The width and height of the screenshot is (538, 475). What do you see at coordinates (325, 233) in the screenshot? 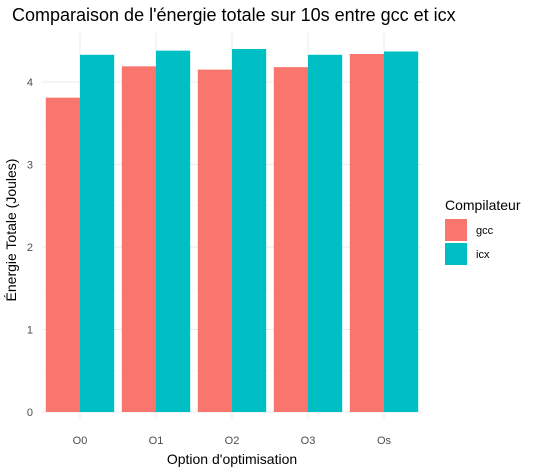
I see `bar-icx-O3` at bounding box center [325, 233].